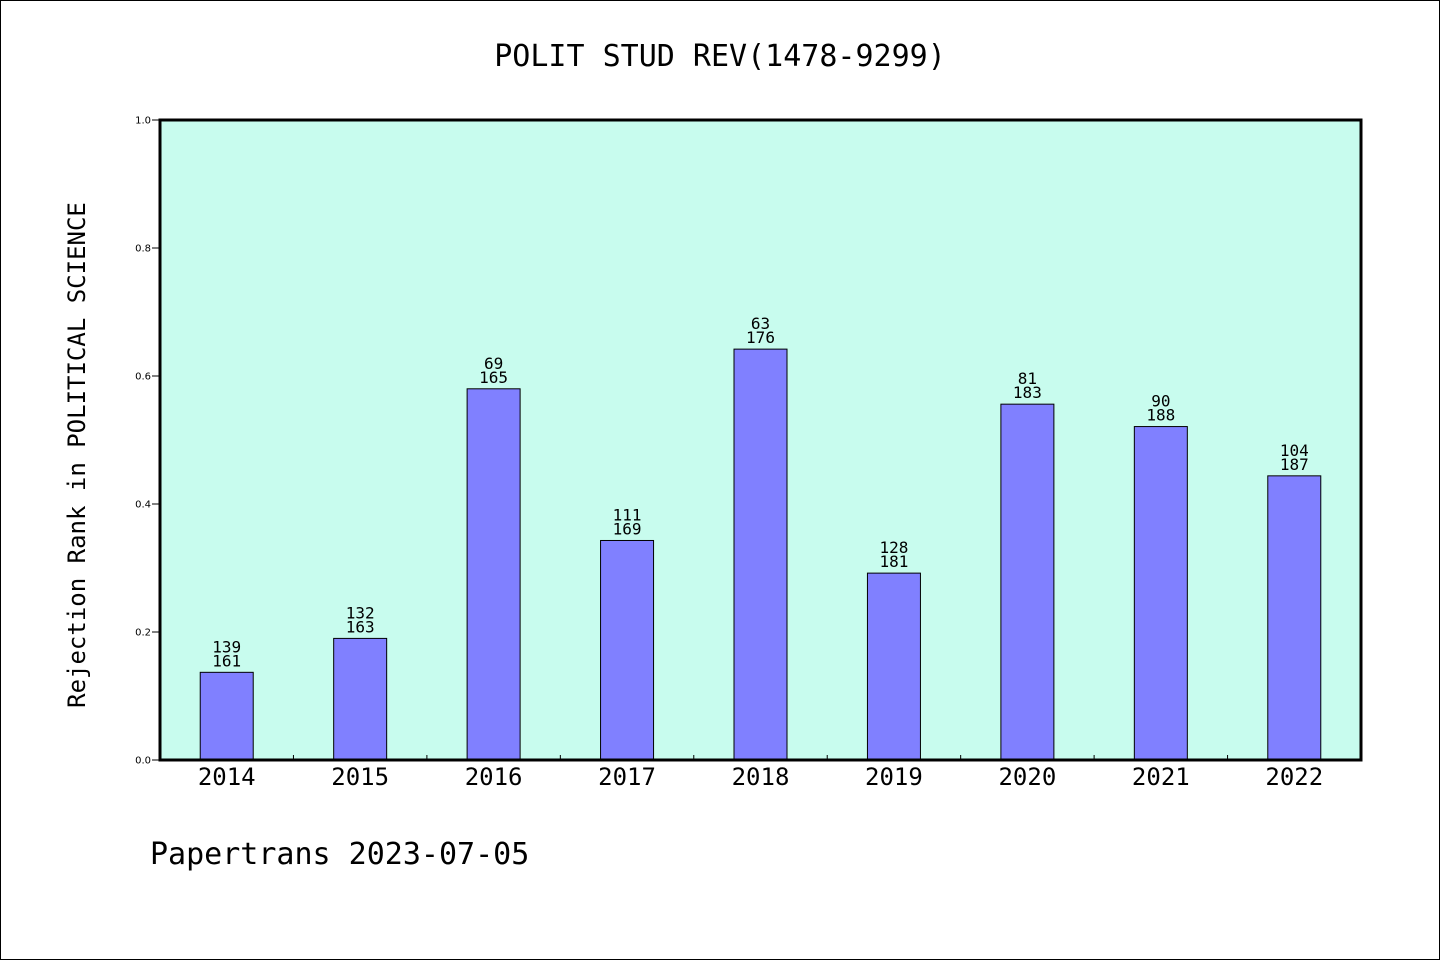 The height and width of the screenshot is (960, 1440). What do you see at coordinates (143, 505) in the screenshot?
I see `y-tick-label: 0.4` at bounding box center [143, 505].